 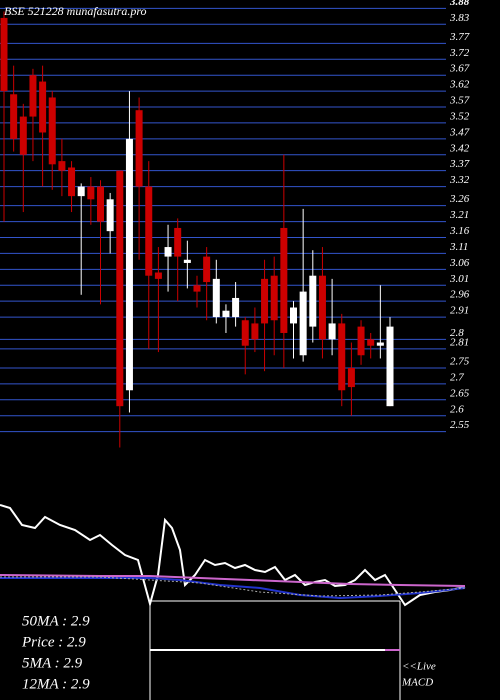 I want to click on y-tick-label: 3.32, so click(x=459, y=180).